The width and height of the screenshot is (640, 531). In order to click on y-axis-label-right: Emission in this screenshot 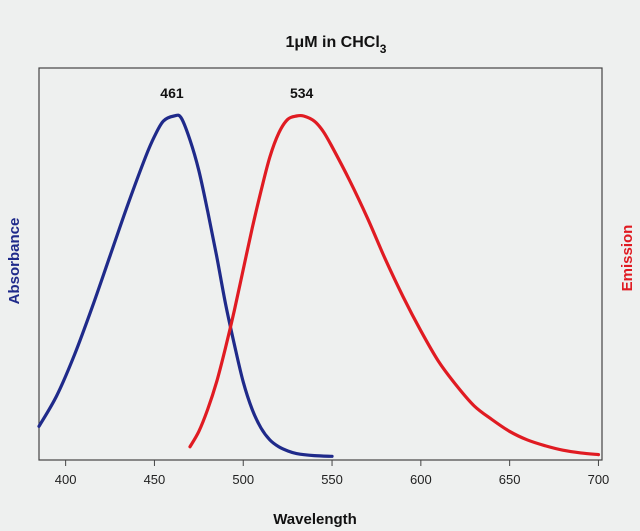, I will do `click(627, 258)`.